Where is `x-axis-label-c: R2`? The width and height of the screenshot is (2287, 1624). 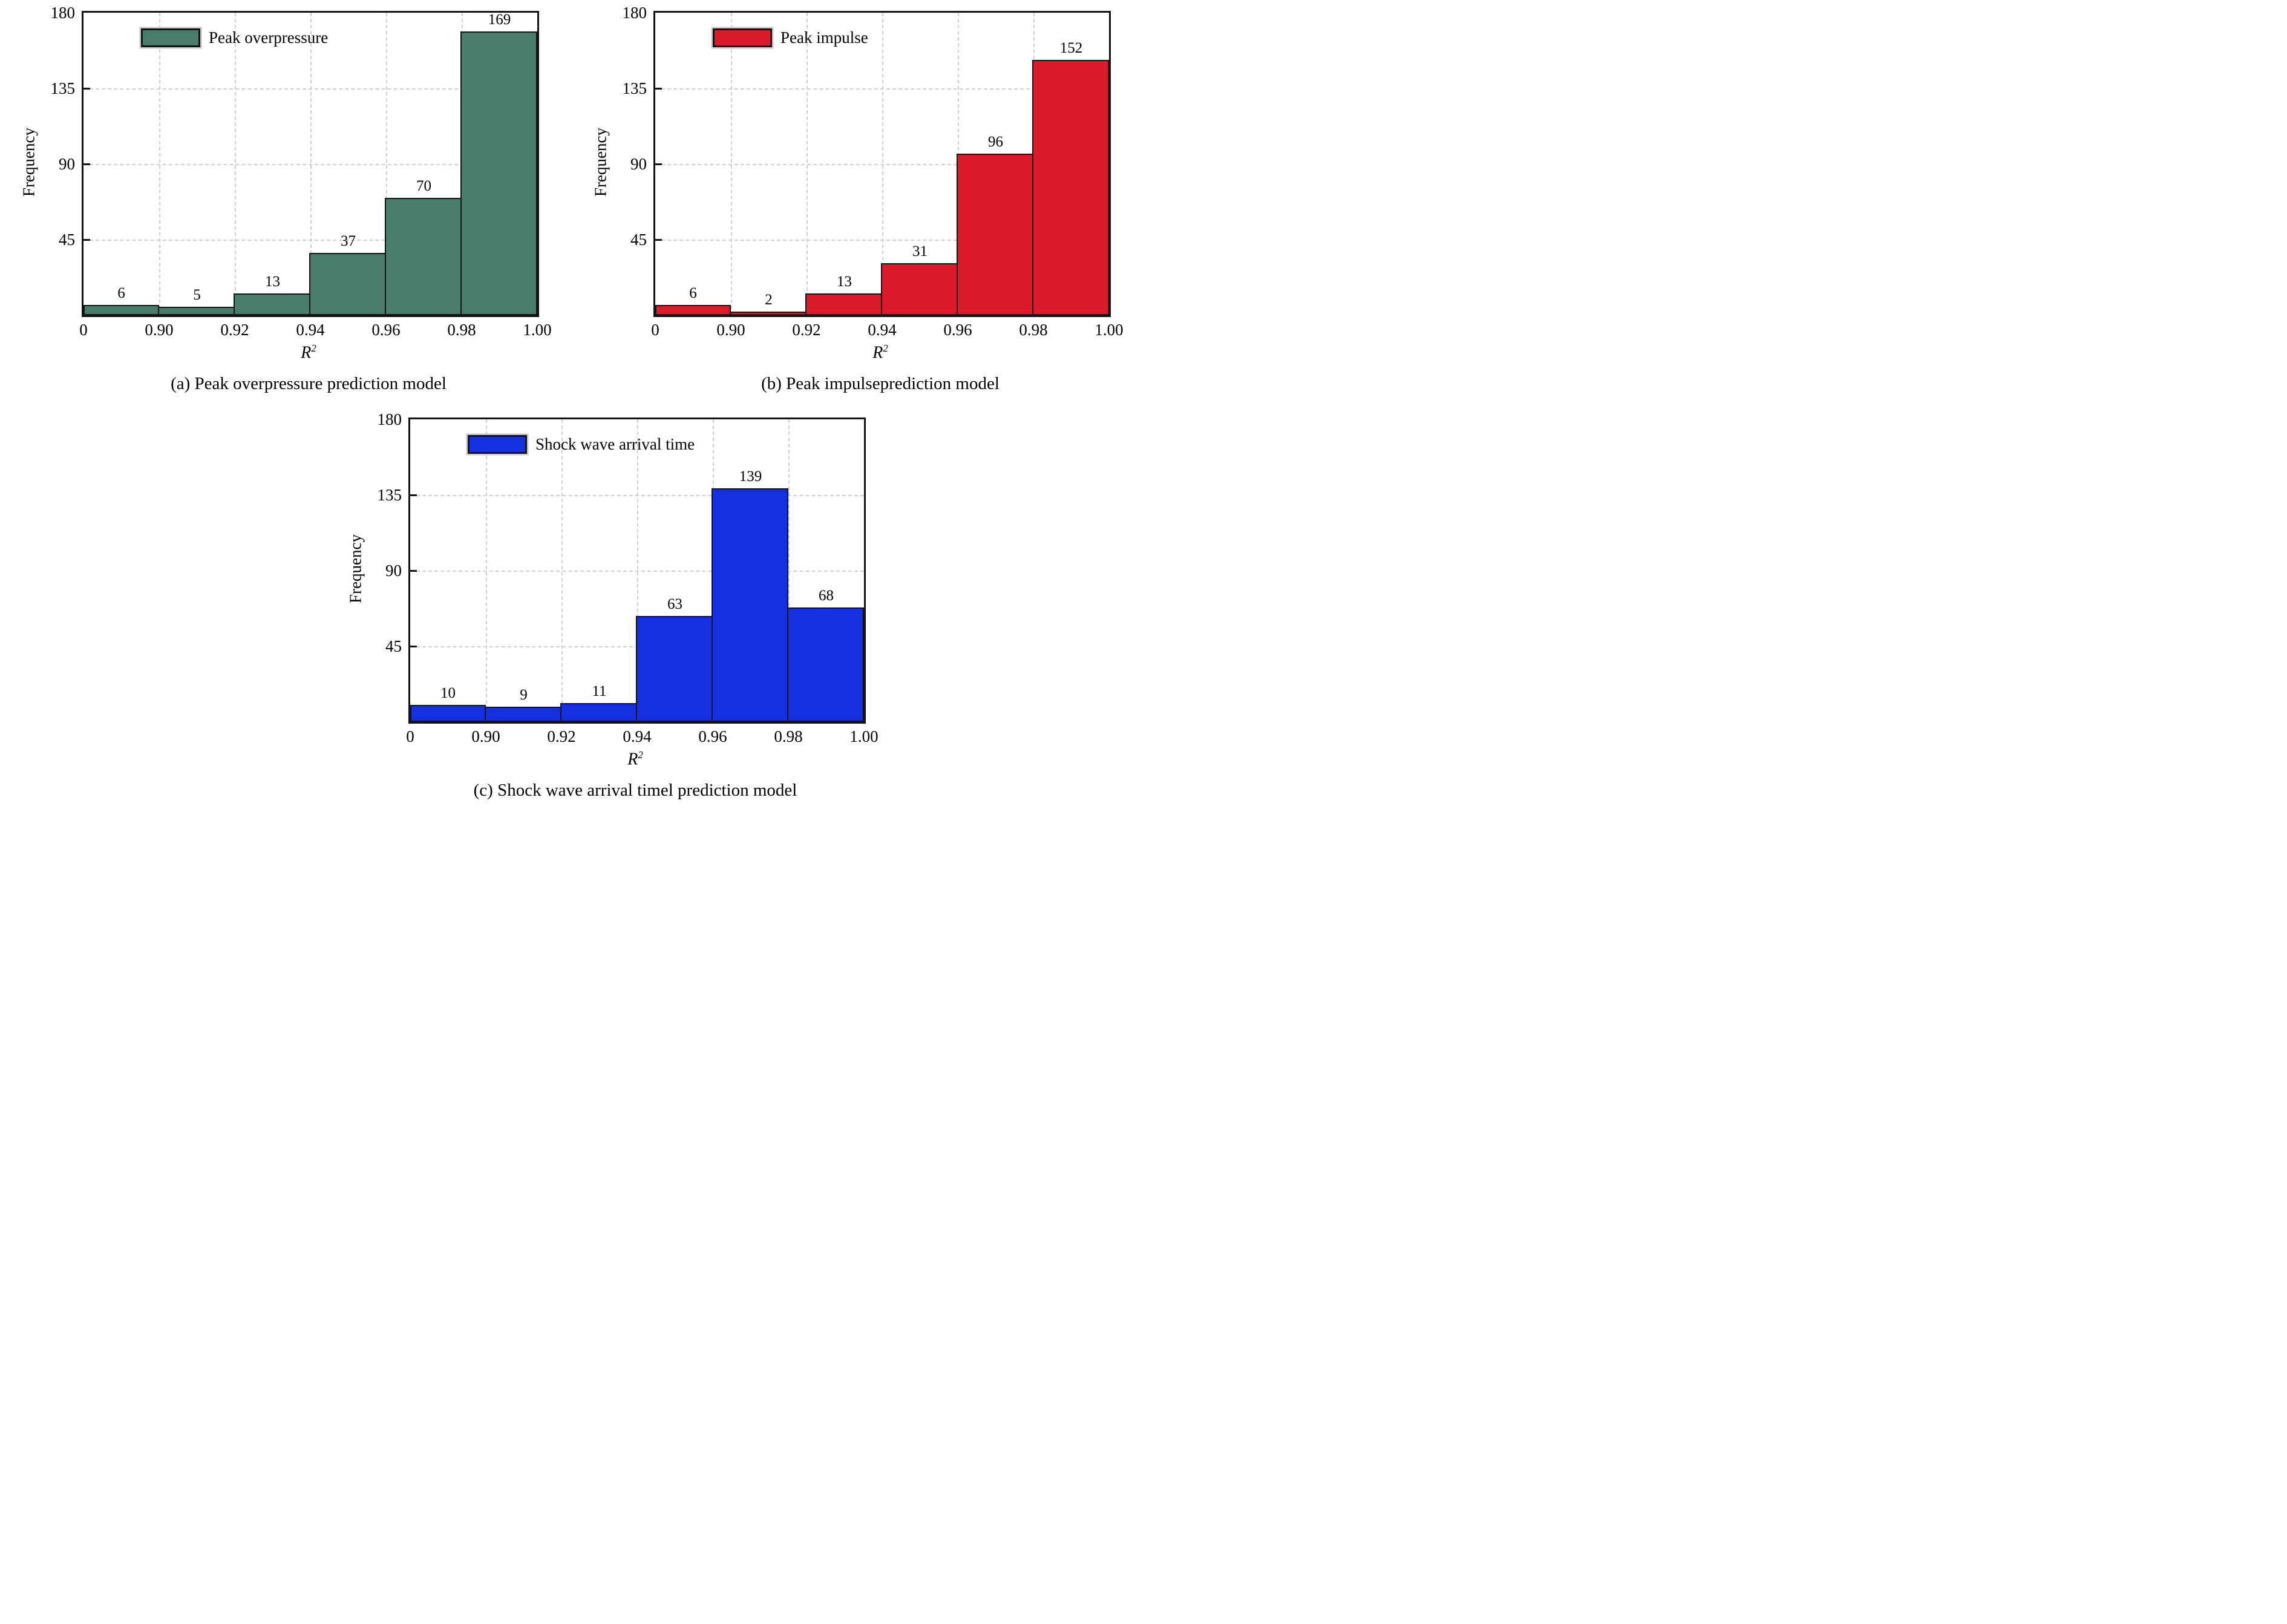 x-axis-label-c: R2 is located at coordinates (635, 759).